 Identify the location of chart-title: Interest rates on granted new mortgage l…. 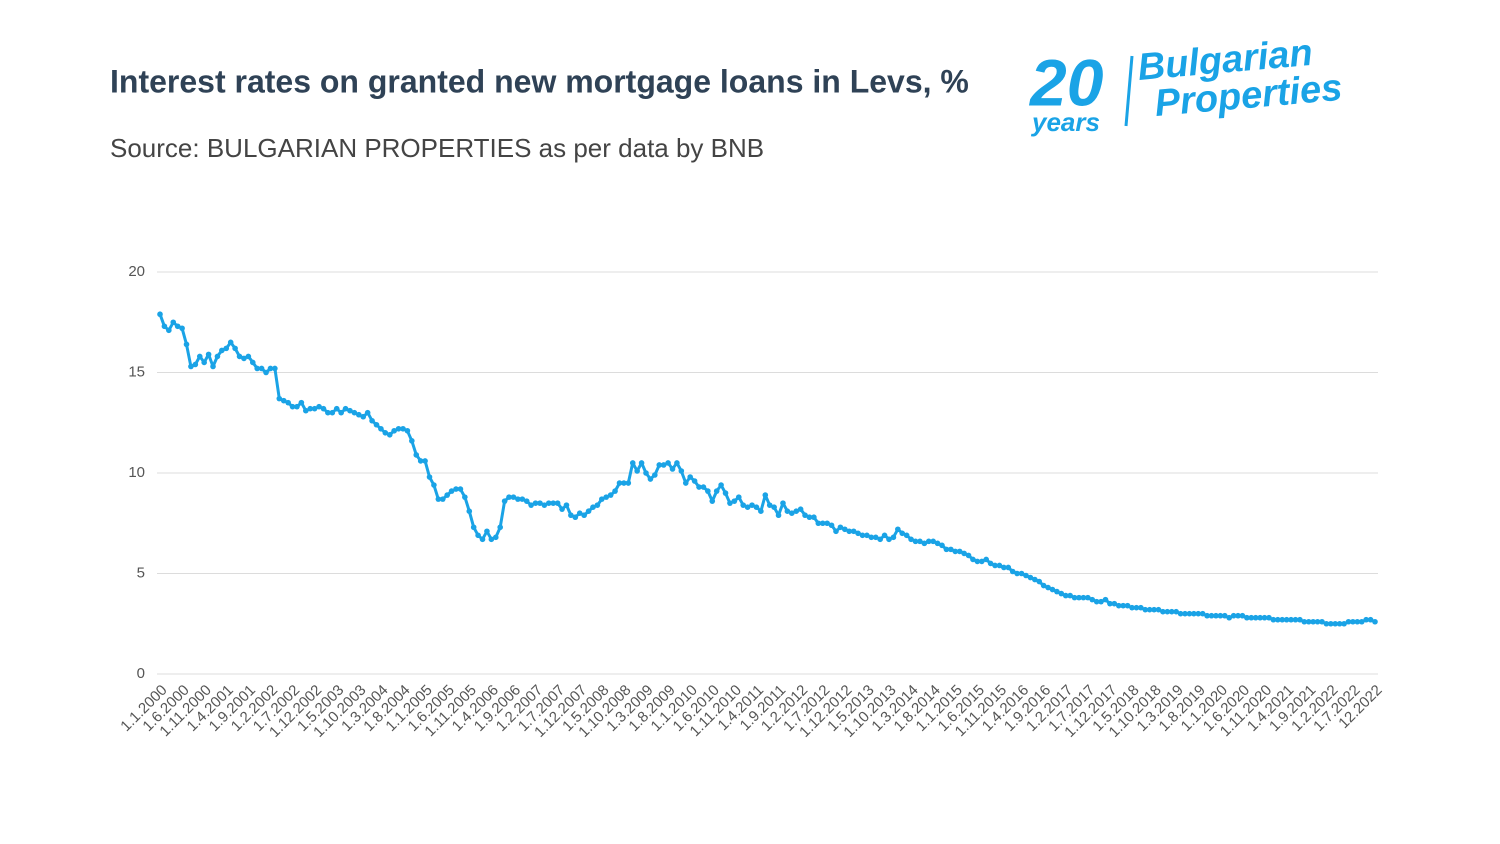
(539, 81).